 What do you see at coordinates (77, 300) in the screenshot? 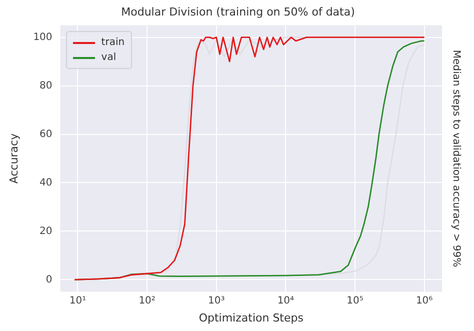
I see `x-tick-label: 10¹` at bounding box center [77, 300].